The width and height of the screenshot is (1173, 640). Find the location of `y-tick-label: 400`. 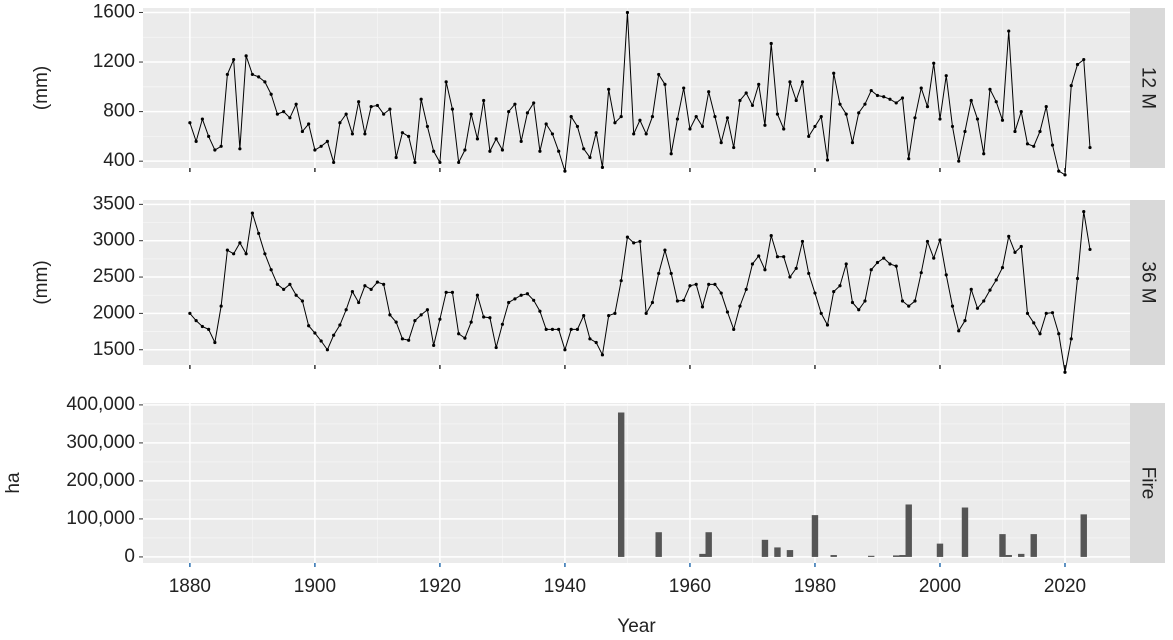

y-tick-label: 400 is located at coordinates (119, 160).